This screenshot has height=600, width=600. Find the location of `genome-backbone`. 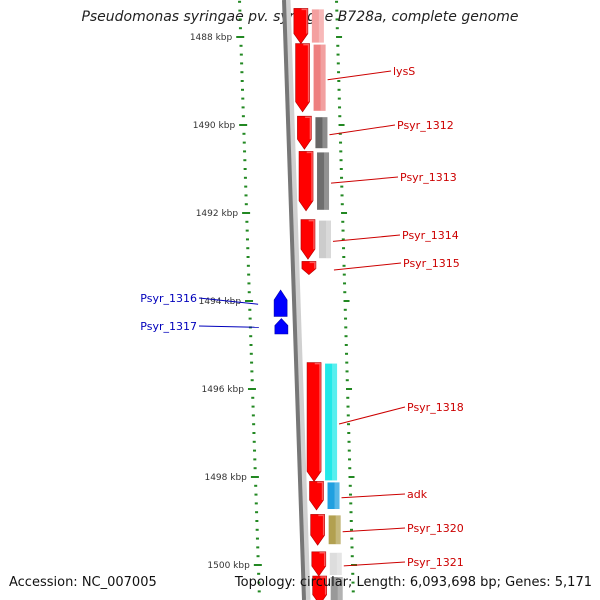

genome-backbone is located at coordinates (294, 300).